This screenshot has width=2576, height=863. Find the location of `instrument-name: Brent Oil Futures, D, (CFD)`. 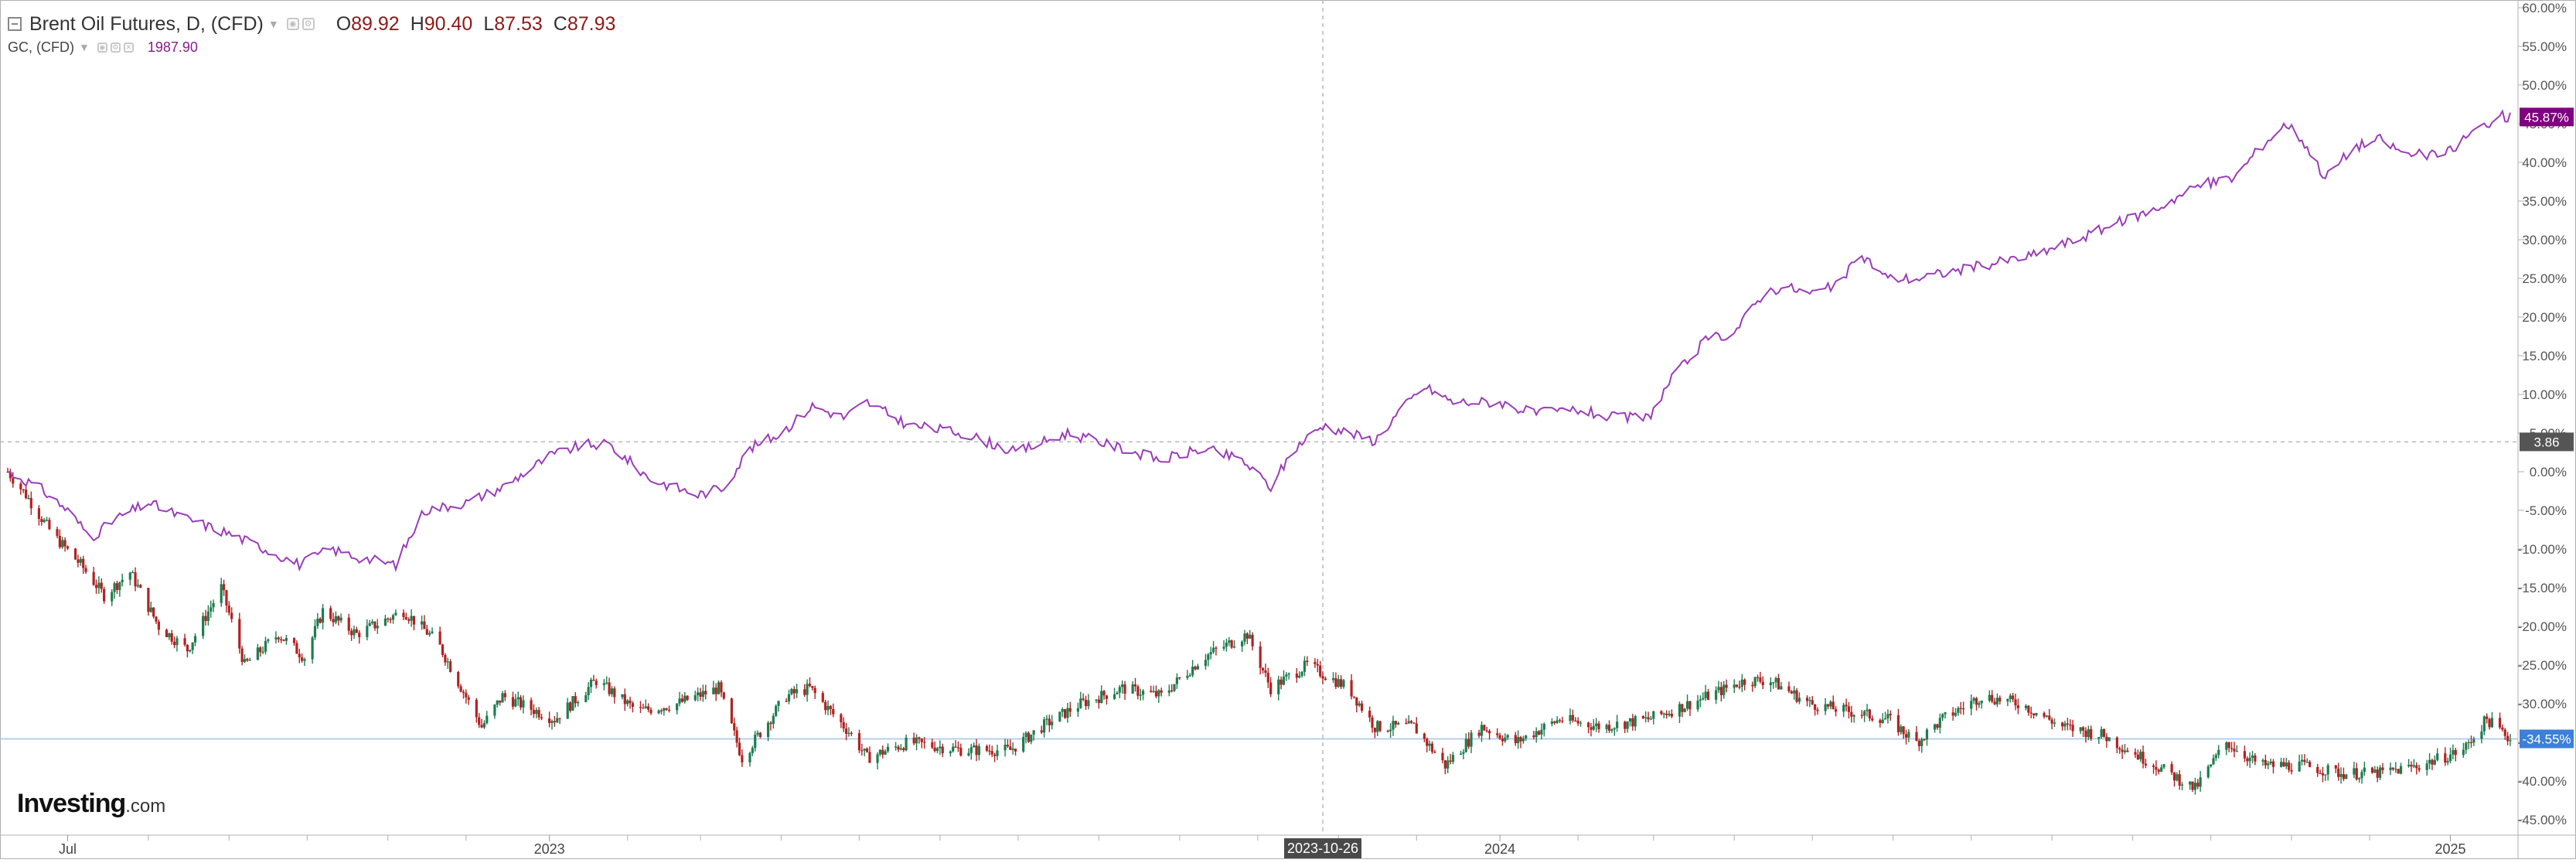

instrument-name: Brent Oil Futures, D, (CFD) is located at coordinates (146, 24).